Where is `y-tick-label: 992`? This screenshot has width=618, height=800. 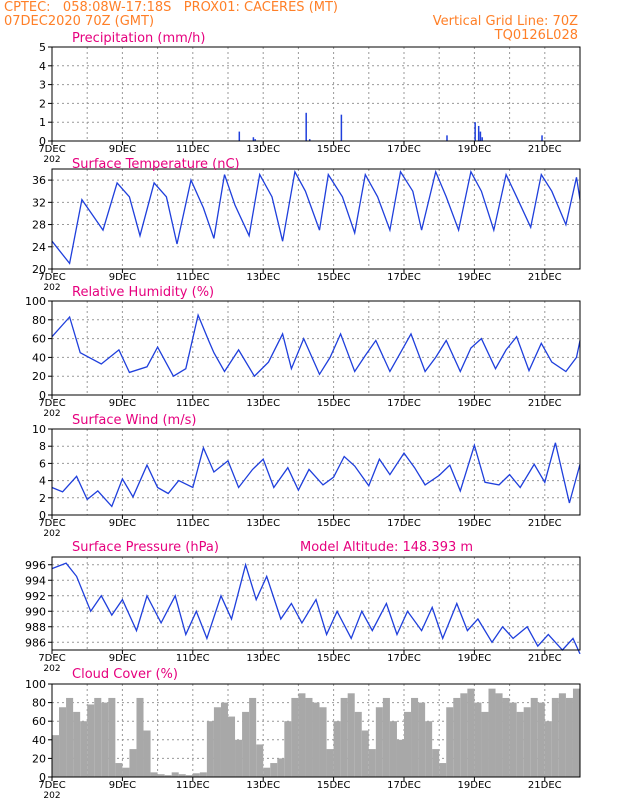 y-tick-label: 992 is located at coordinates (35, 596).